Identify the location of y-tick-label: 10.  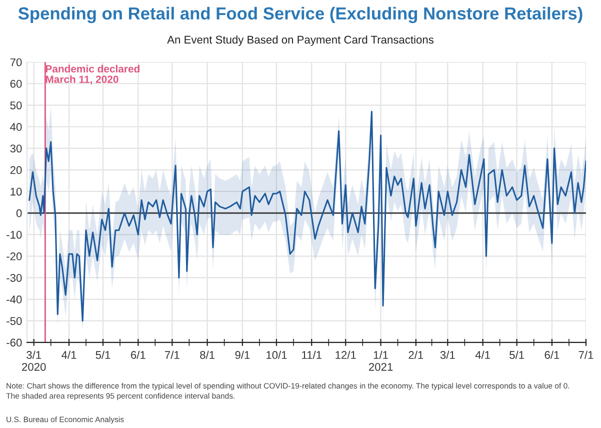
(16, 192).